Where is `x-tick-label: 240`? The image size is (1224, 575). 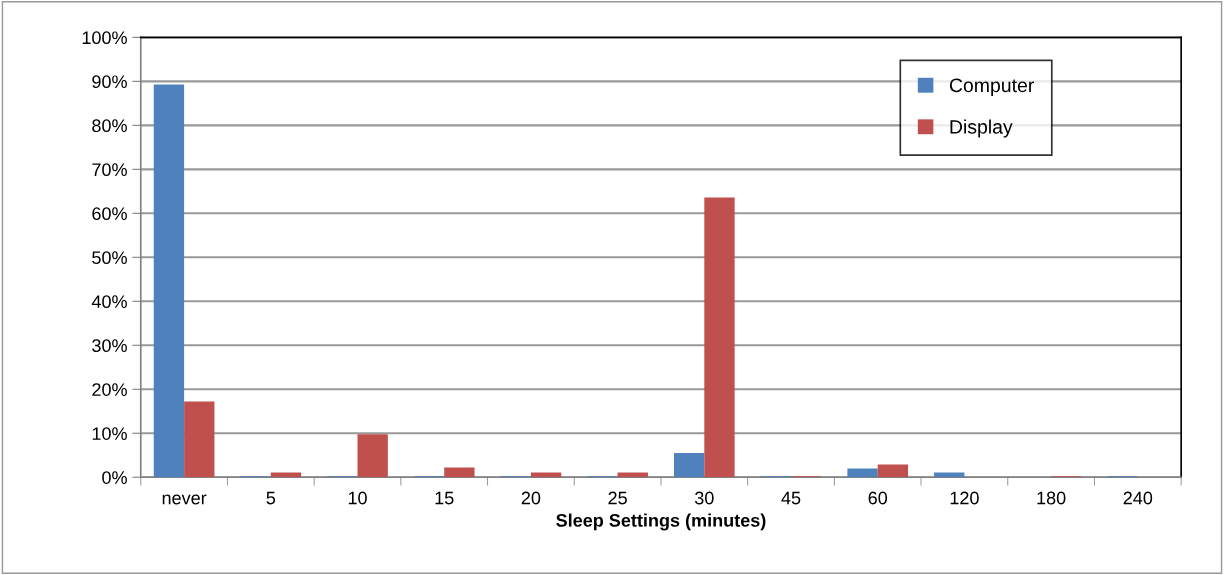 x-tick-label: 240 is located at coordinates (1138, 498).